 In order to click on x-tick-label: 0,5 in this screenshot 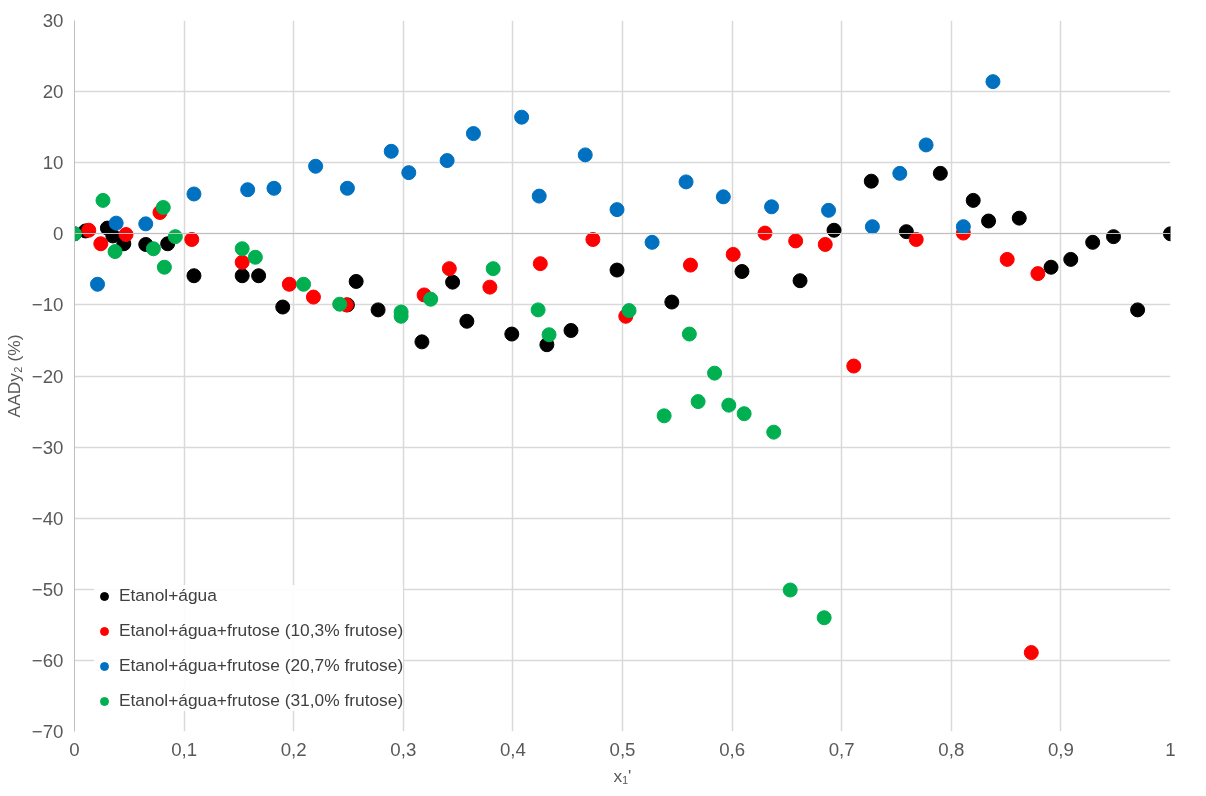, I will do `click(622, 749)`.